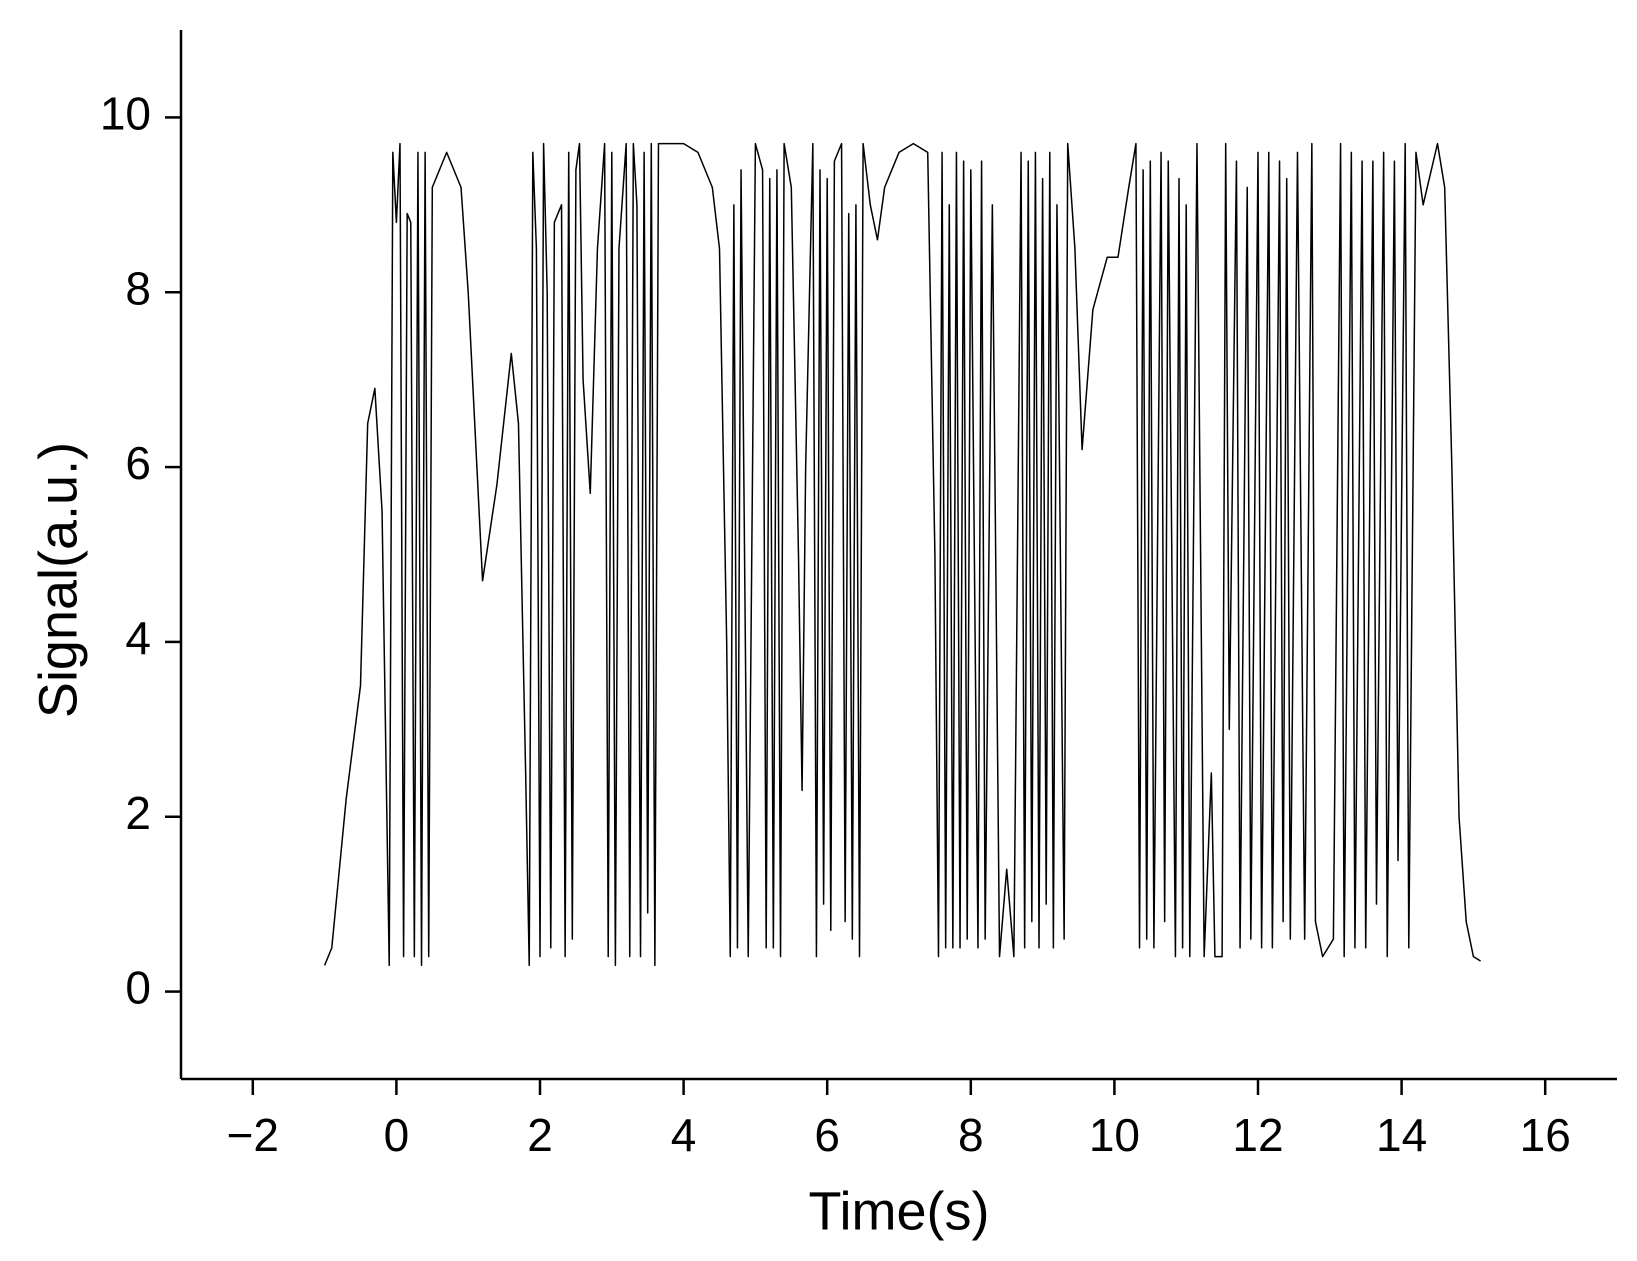 The height and width of the screenshot is (1261, 1637). I want to click on y-tick-label: 0, so click(138, 988).